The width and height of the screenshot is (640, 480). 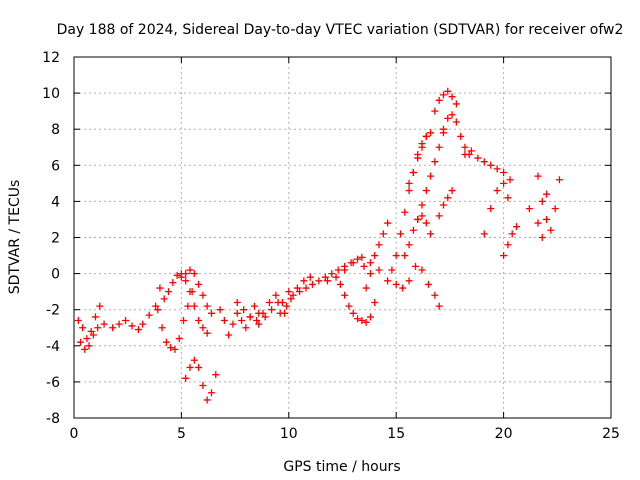 What do you see at coordinates (55, 202) in the screenshot?
I see `y-tick-label: 4` at bounding box center [55, 202].